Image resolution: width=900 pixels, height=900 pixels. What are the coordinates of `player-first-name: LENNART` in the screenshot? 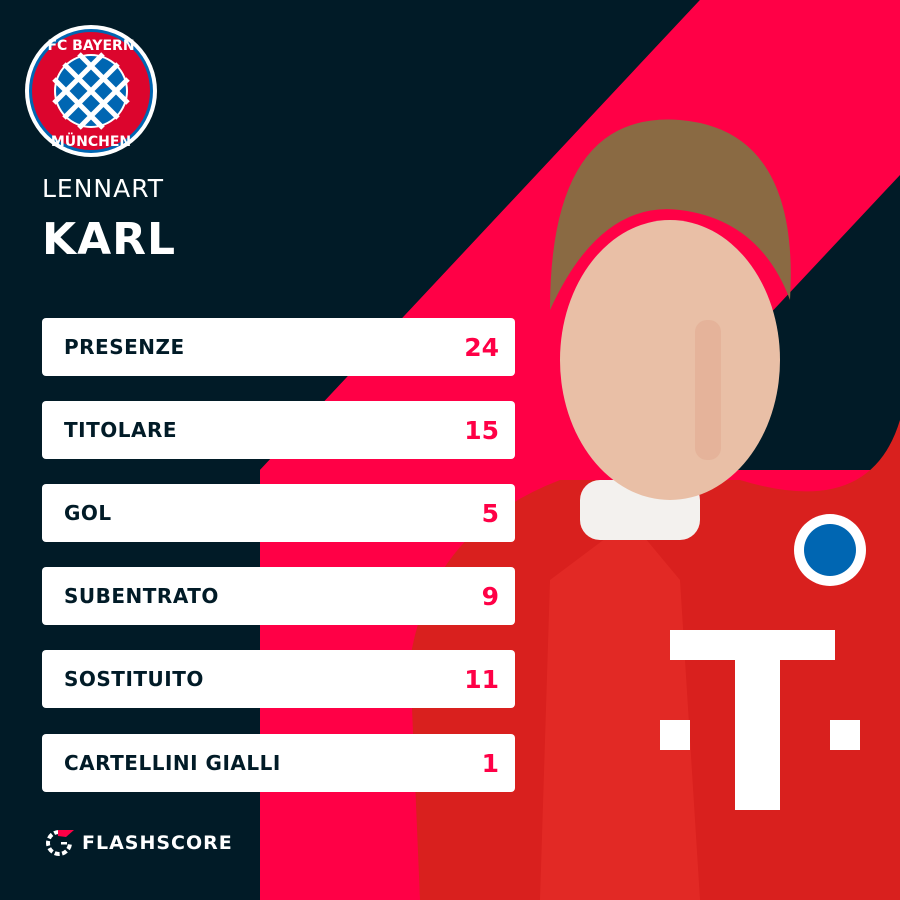 It's located at (103, 188).